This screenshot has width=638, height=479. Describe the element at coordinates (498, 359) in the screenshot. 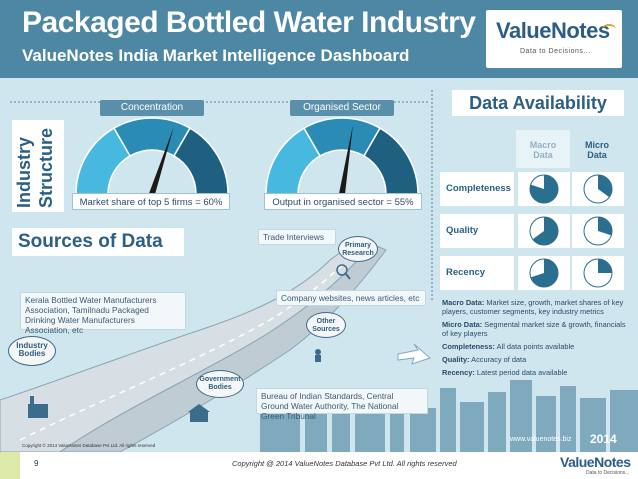

I see `definition-text: Accuracy of data` at that location.